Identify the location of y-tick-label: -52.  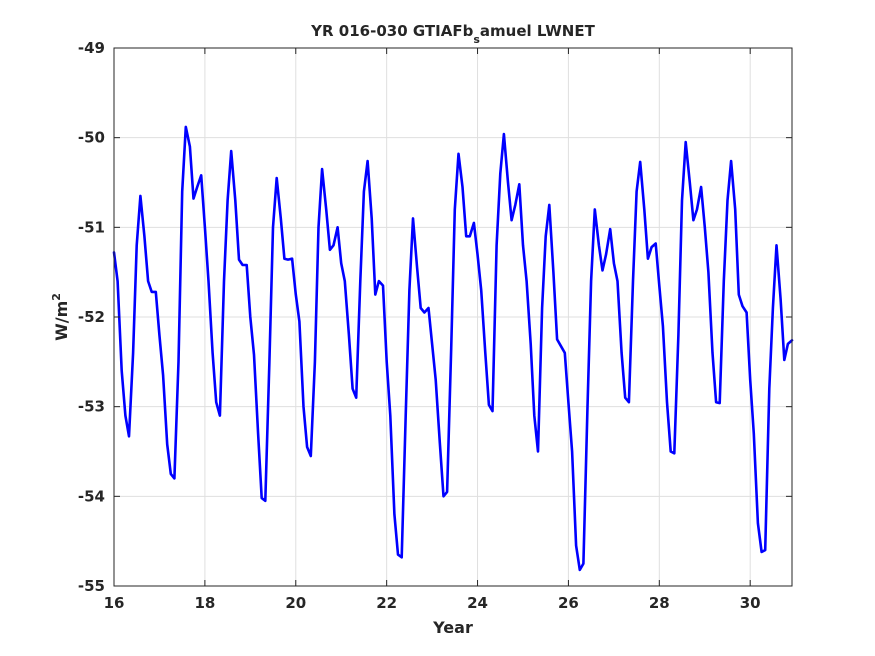
(91, 317).